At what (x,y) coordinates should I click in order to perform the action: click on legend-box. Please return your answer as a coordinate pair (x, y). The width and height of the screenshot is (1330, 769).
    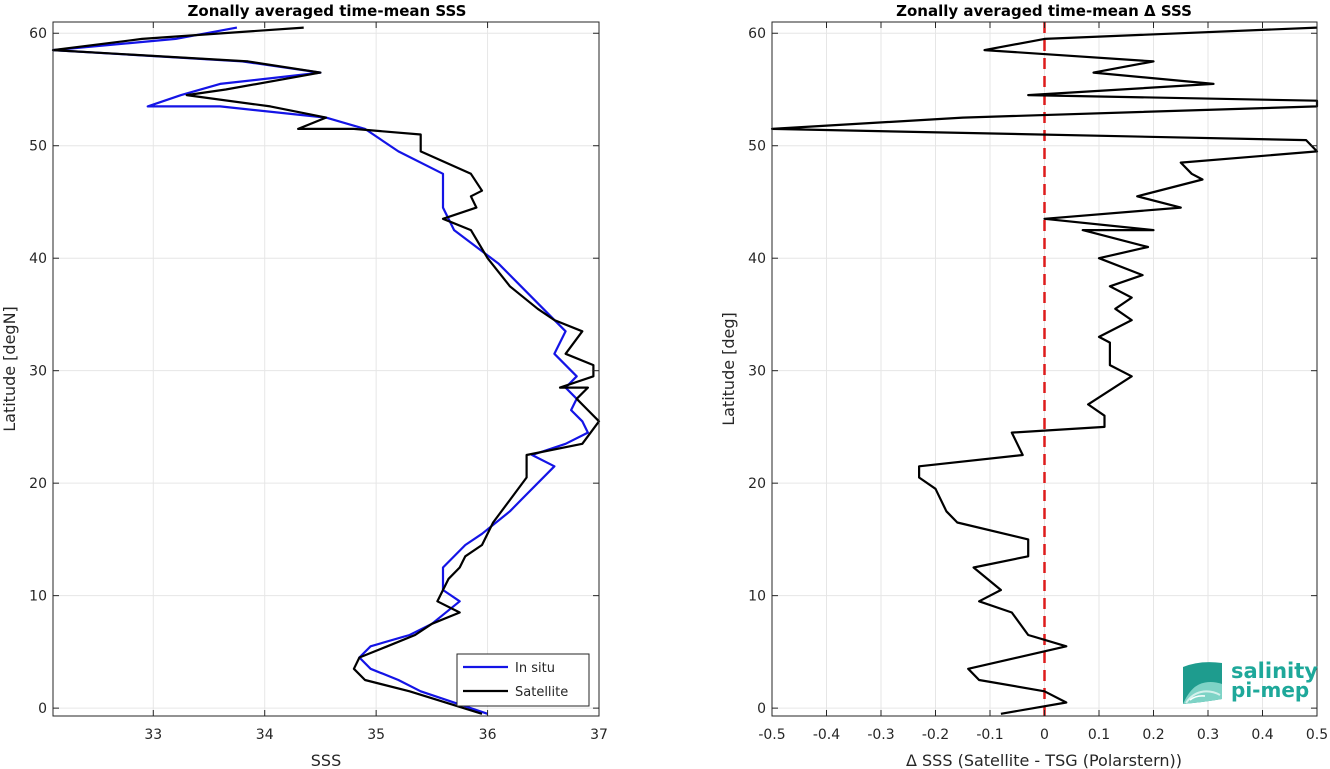
    Looking at the image, I should click on (523, 680).